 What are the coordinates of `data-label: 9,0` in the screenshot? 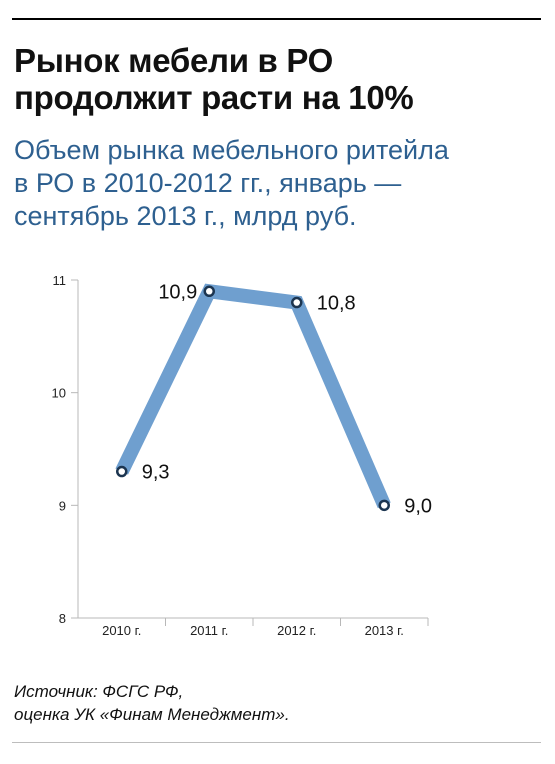 It's located at (418, 506).